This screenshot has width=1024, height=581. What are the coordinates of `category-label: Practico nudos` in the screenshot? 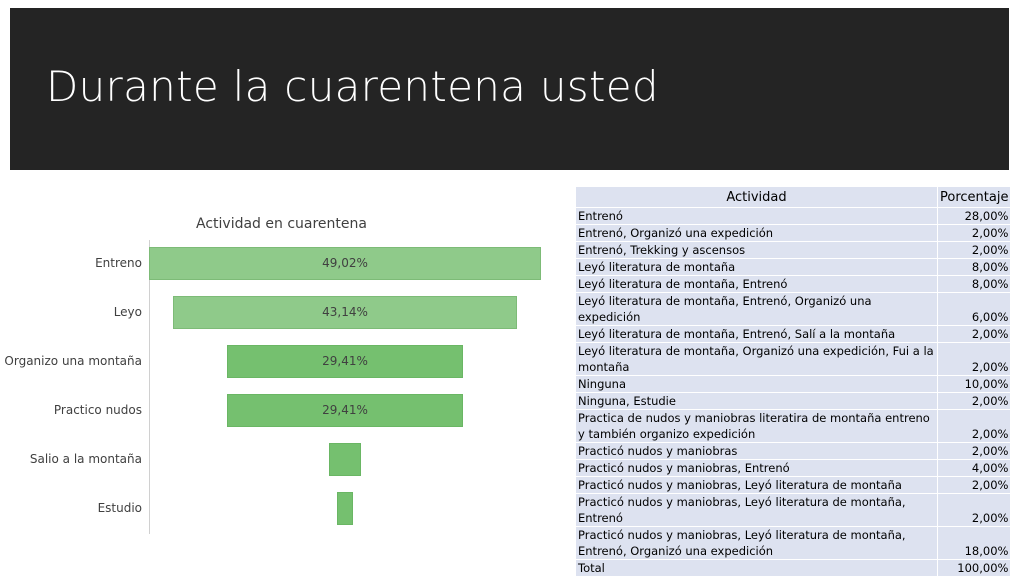 It's located at (97, 409).